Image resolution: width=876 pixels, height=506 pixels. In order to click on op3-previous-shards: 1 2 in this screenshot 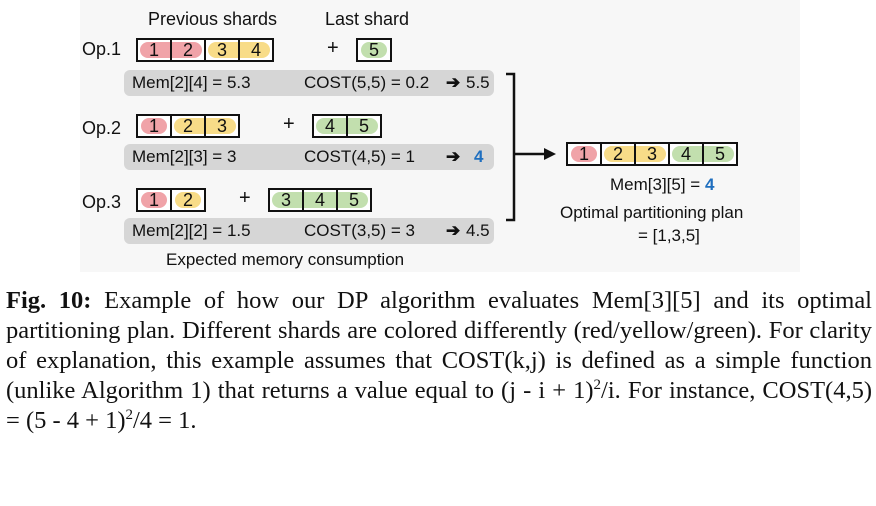, I will do `click(171, 200)`.